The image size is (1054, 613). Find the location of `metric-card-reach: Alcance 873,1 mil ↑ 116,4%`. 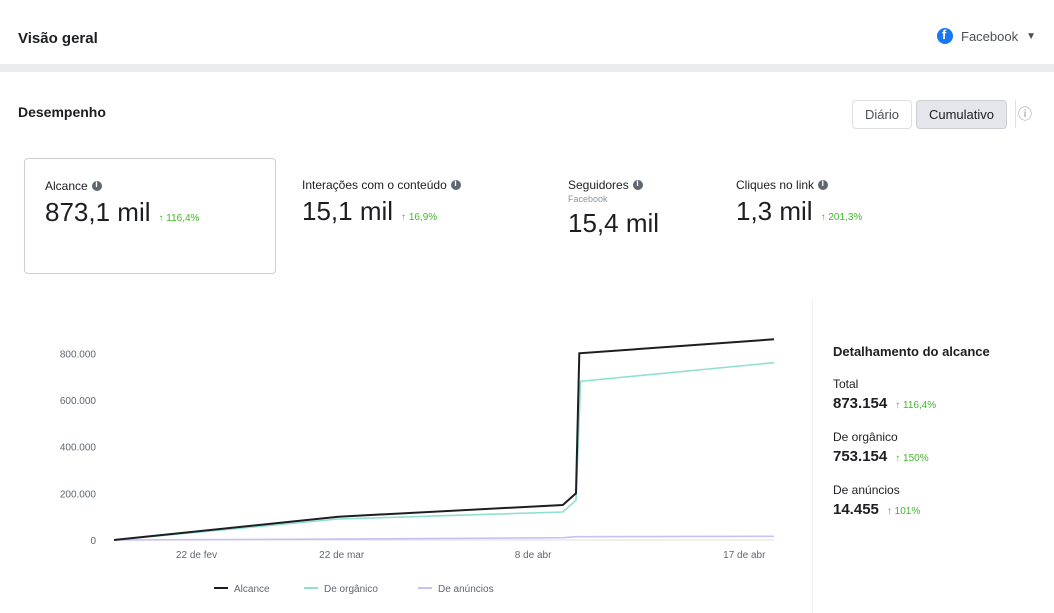

metric-card-reach: Alcance 873,1 mil ↑ 116,4% is located at coordinates (150, 216).